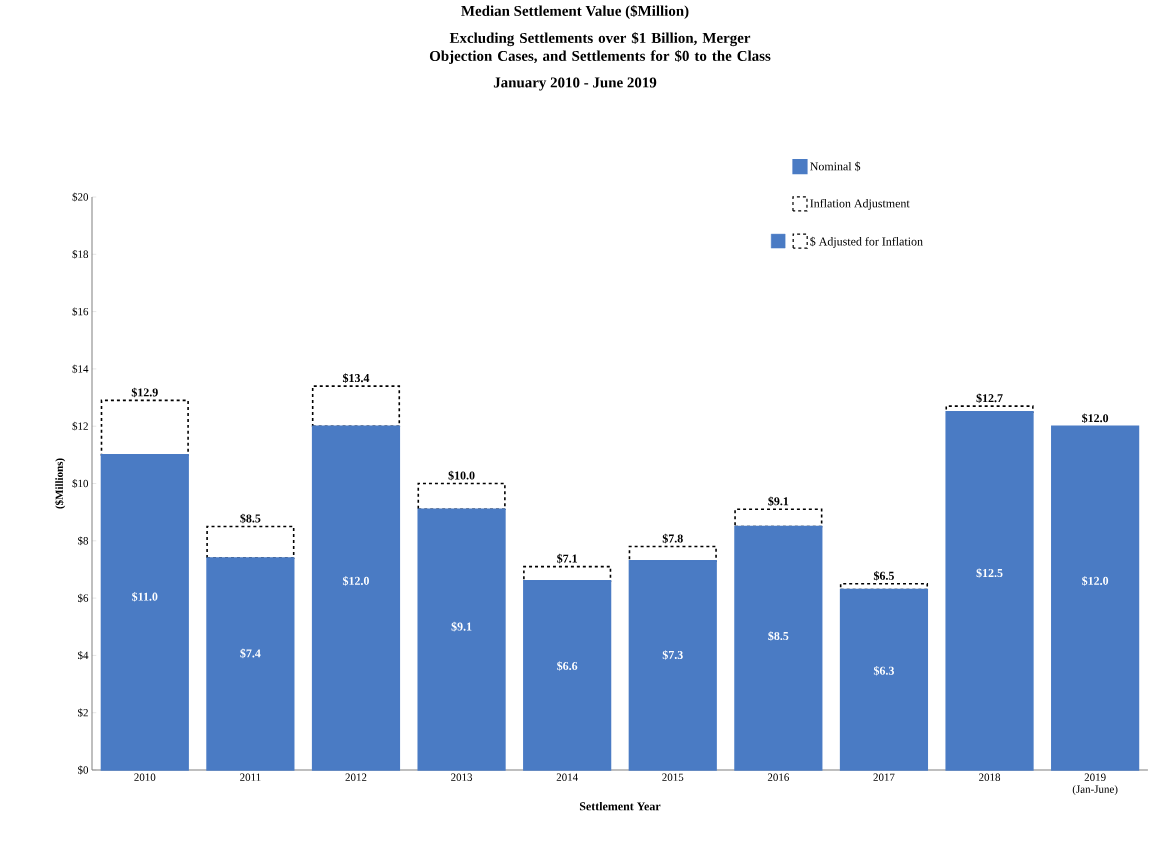 The width and height of the screenshot is (1151, 845). I want to click on y-tick-label: $2, so click(82, 713).